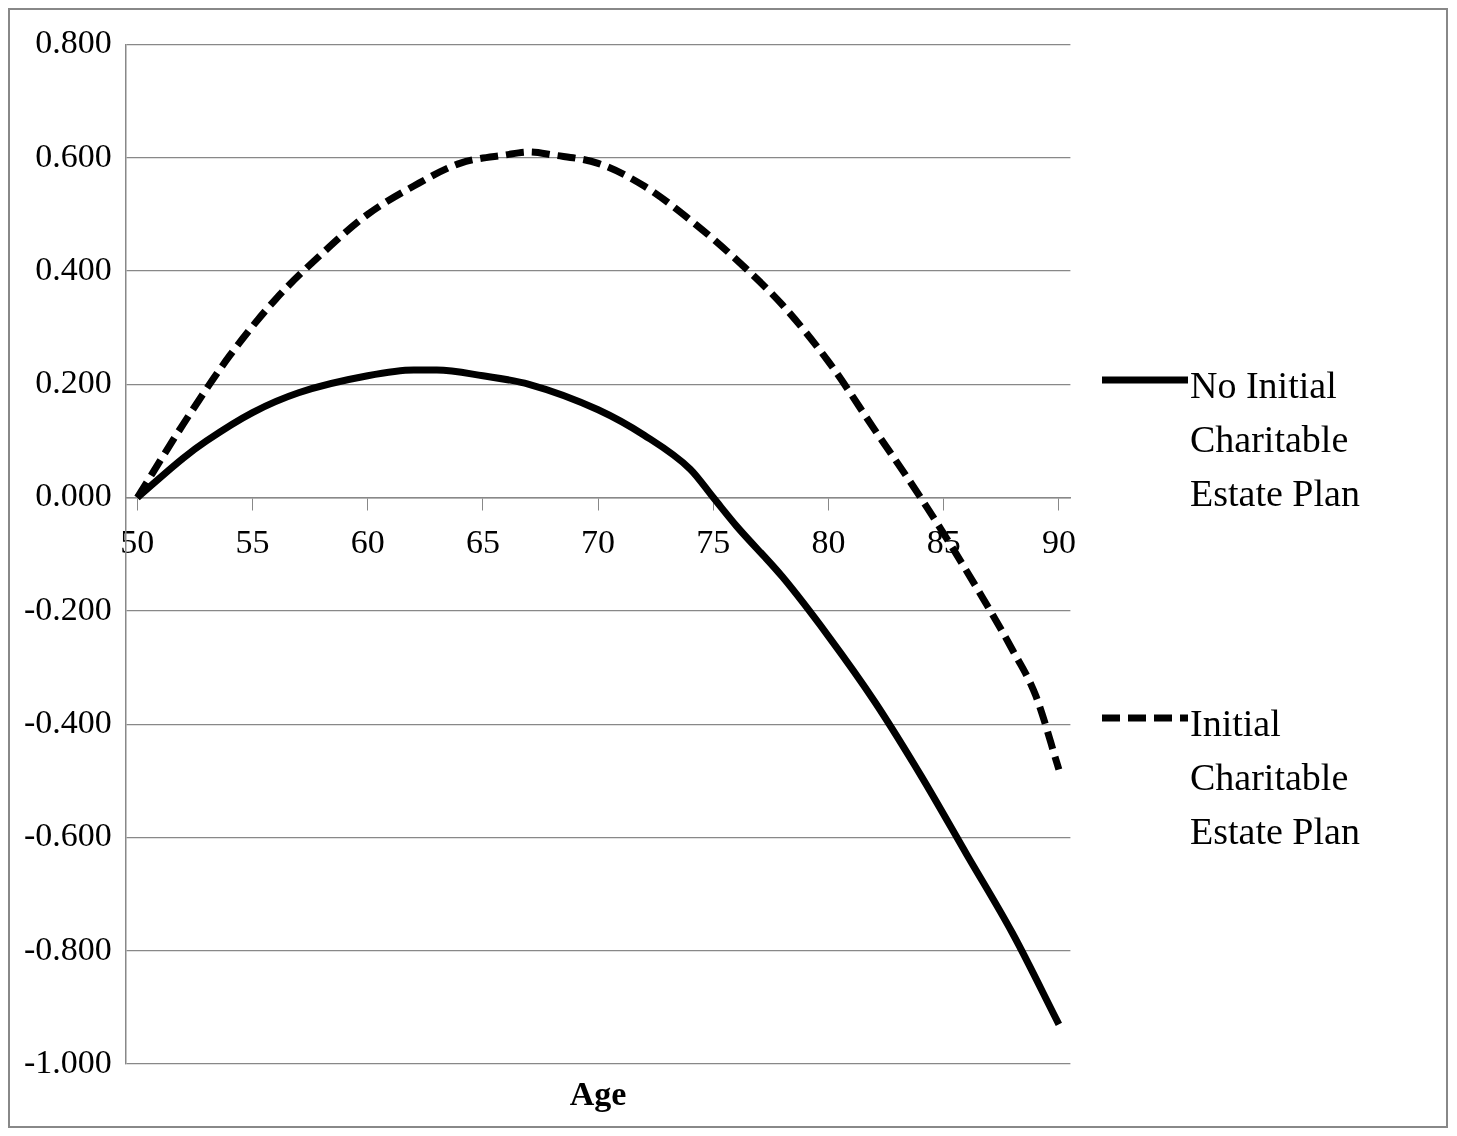 The height and width of the screenshot is (1136, 1457). Describe the element at coordinates (73, 495) in the screenshot. I see `y-tick-label: 0.000` at that location.